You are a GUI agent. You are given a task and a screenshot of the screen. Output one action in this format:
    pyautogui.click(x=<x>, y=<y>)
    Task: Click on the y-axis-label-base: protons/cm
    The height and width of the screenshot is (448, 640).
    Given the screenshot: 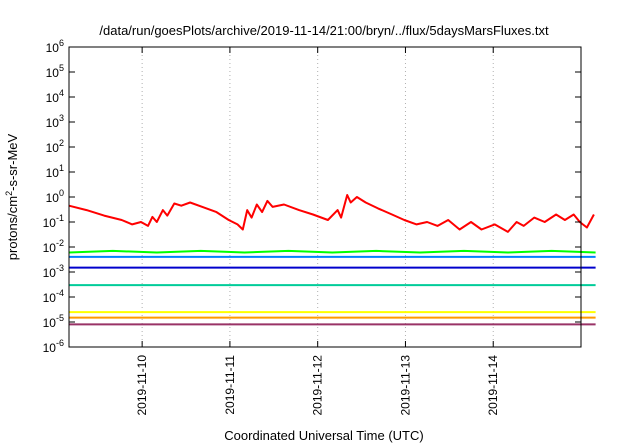 What is the action you would take?
    pyautogui.click(x=12, y=228)
    